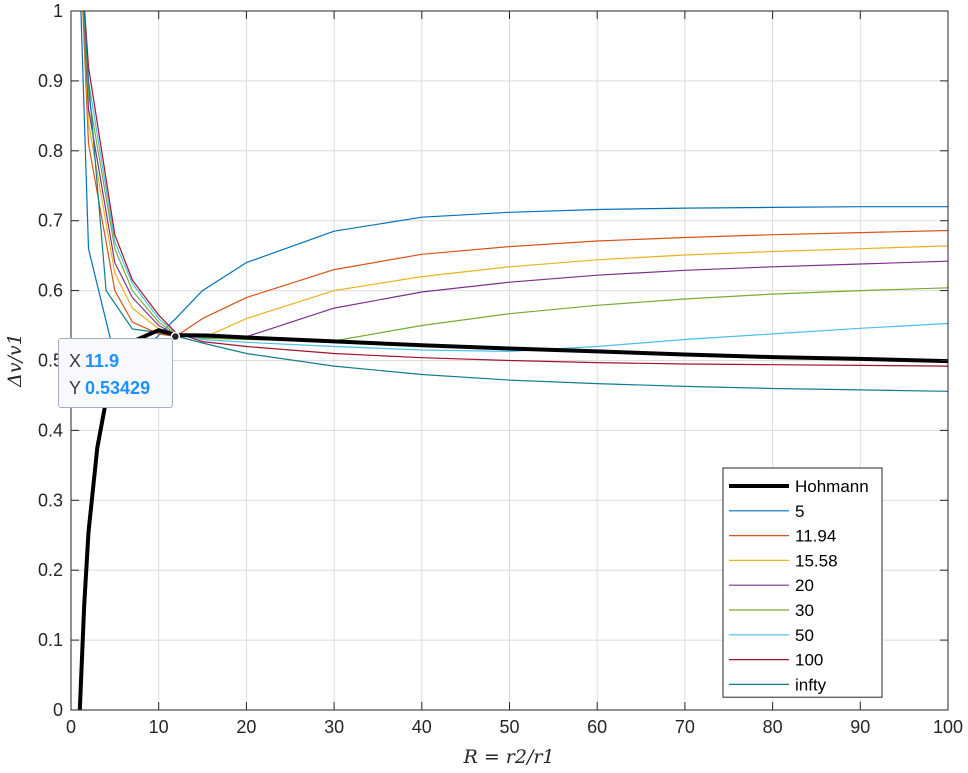 The width and height of the screenshot is (968, 773). Describe the element at coordinates (50, 570) in the screenshot. I see `y-tick-label: 0.2` at that location.